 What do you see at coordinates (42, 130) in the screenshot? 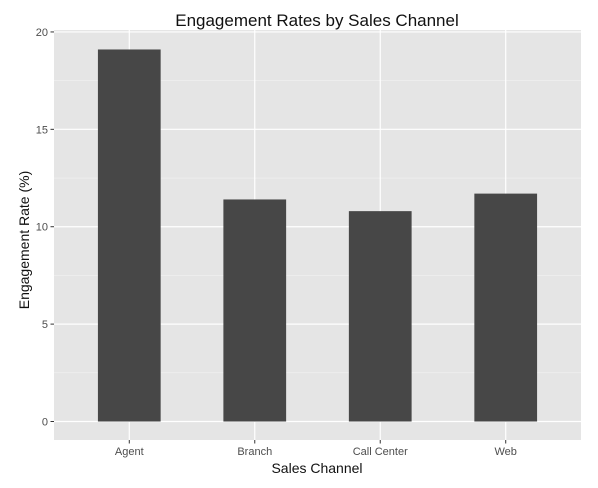
I see `y-tick-label: 15` at bounding box center [42, 130].